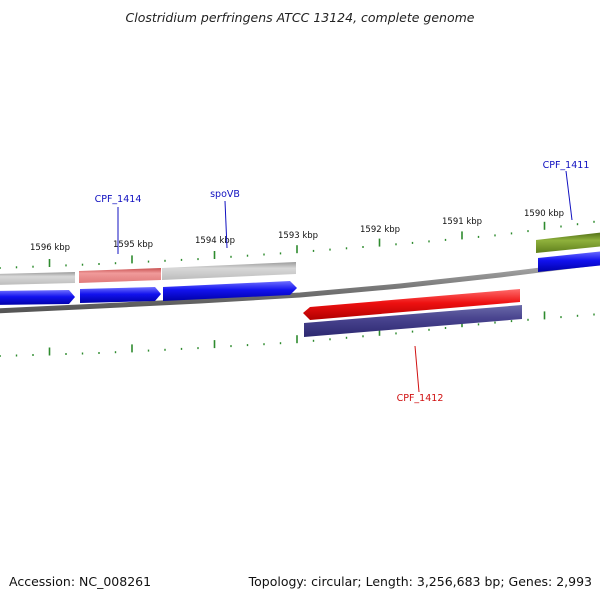 This screenshot has height=600, width=600. Describe the element at coordinates (413, 321) in the screenshot. I see `feature-cpf-1412-reverse` at that location.